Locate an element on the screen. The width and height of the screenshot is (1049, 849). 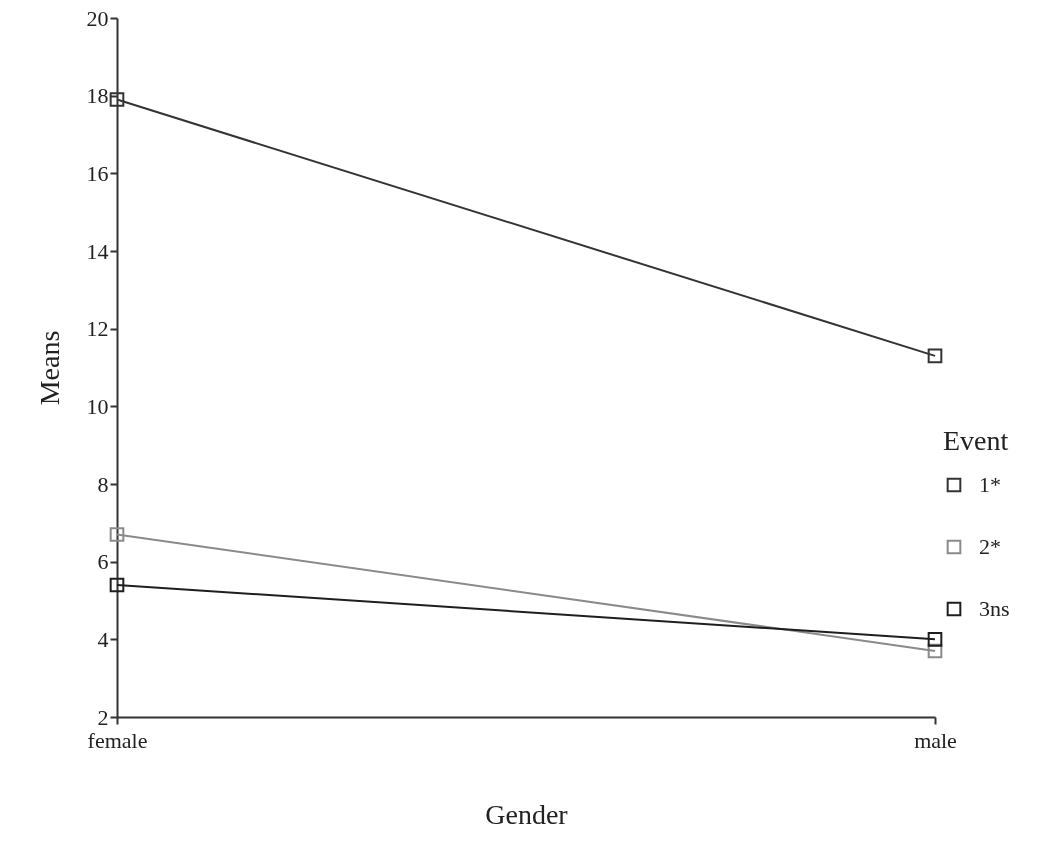
legend-label: 1* is located at coordinates (990, 484).